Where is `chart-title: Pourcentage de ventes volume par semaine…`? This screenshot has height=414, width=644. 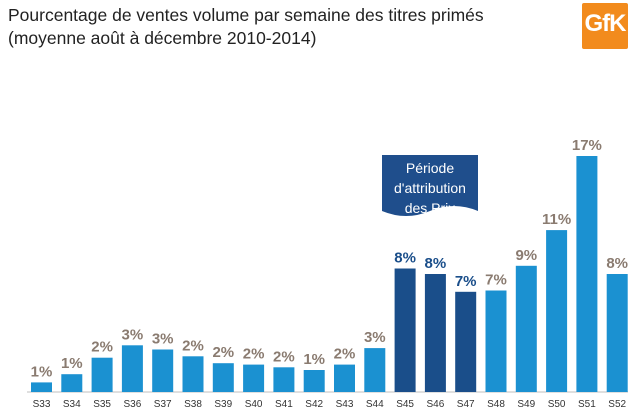 chart-title: Pourcentage de ventes volume par semaine… is located at coordinates (288, 27).